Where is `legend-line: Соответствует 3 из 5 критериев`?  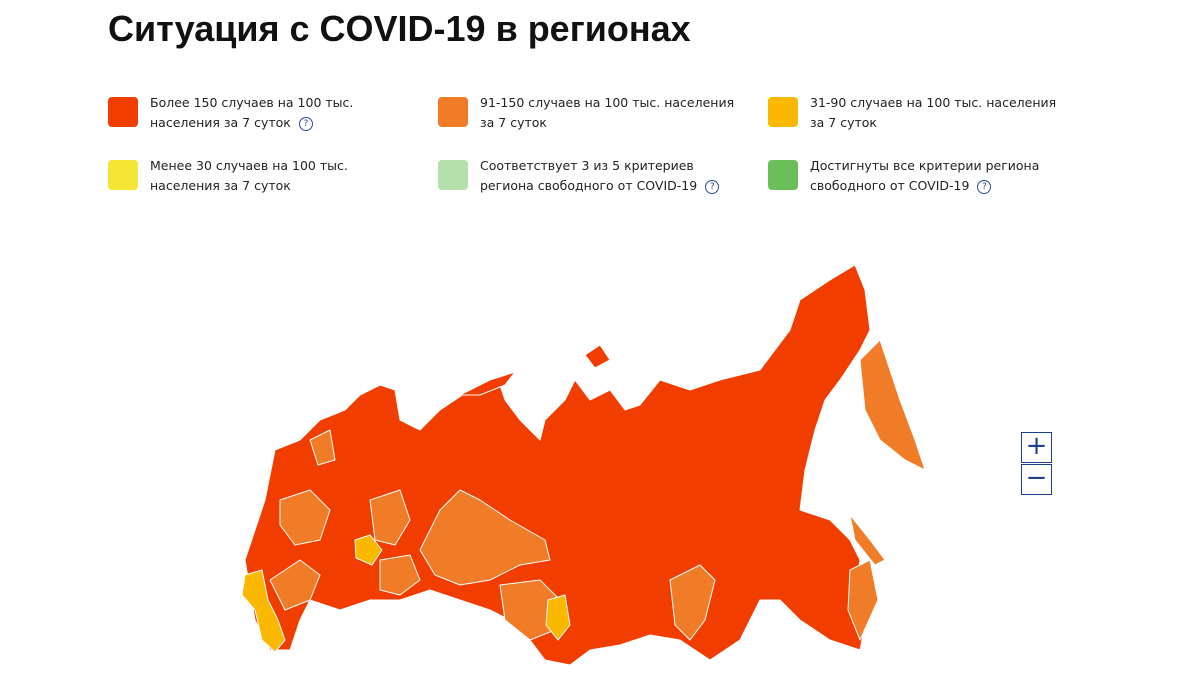 legend-line: Соответствует 3 из 5 критериев is located at coordinates (599, 166).